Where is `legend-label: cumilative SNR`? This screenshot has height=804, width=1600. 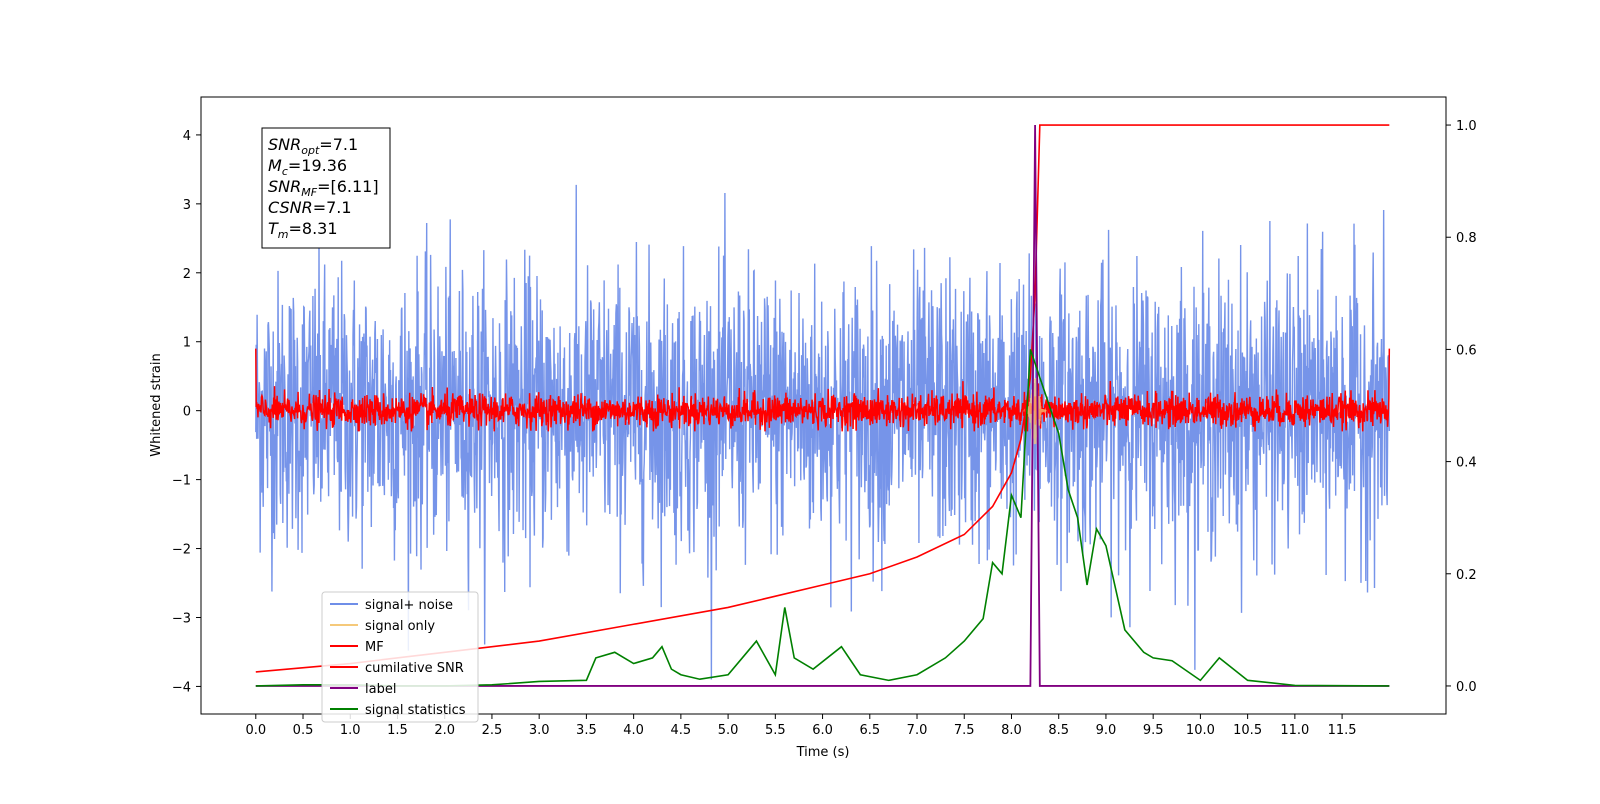 legend-label: cumilative SNR is located at coordinates (414, 668).